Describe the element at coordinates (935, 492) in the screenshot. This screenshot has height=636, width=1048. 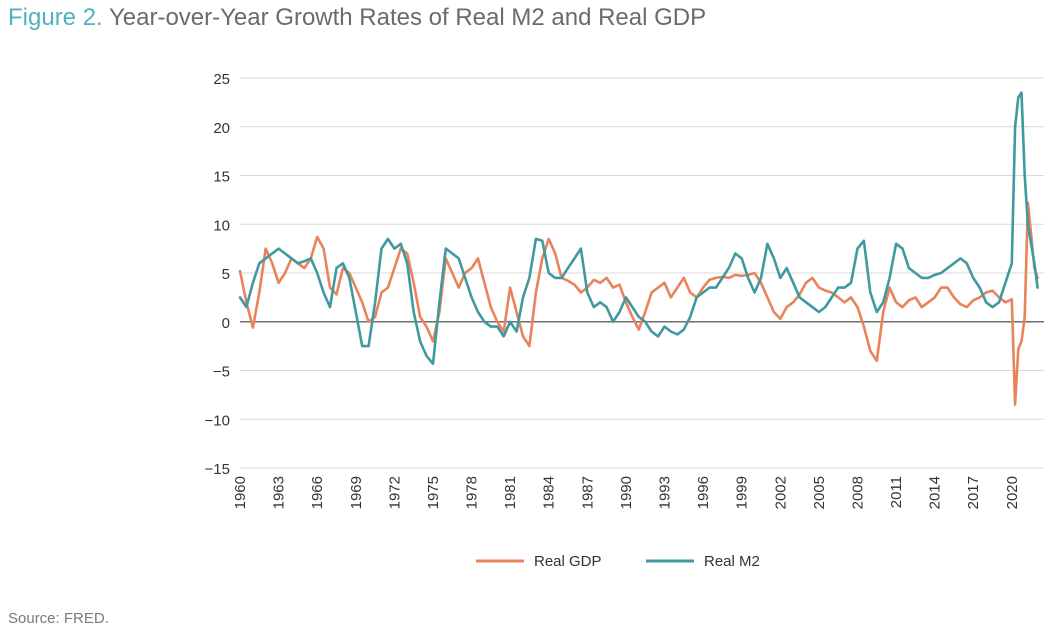
I see `x-tick-label: 2014` at that location.